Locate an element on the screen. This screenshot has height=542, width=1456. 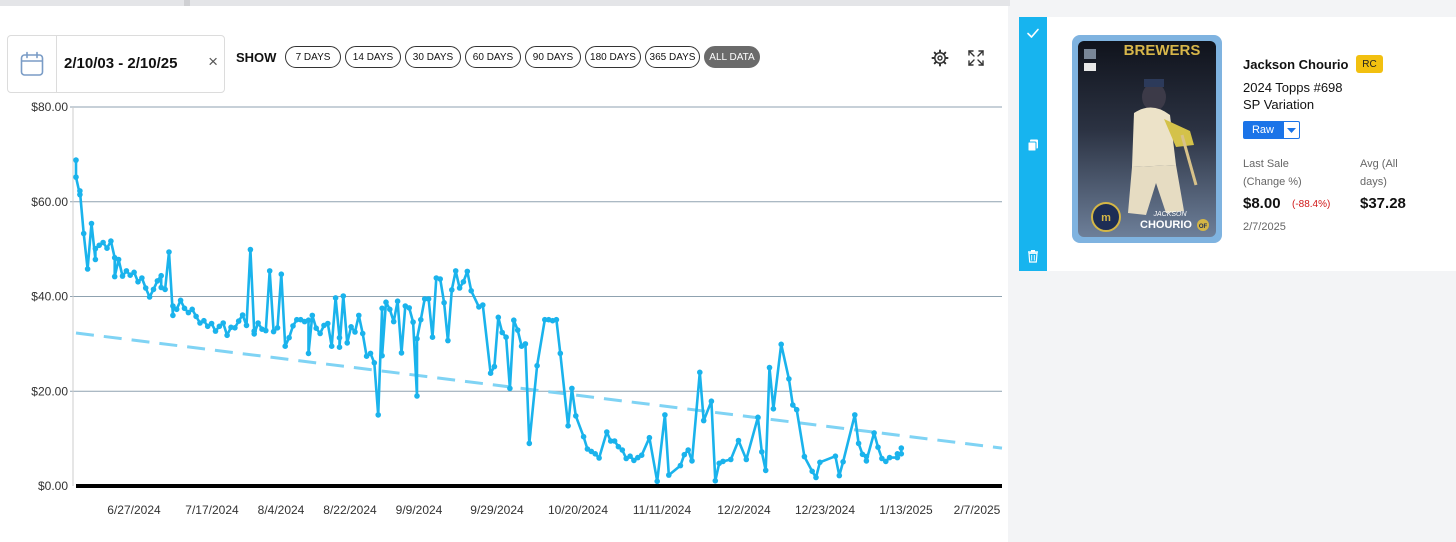
range-60-days-button: 60 DAYS is located at coordinates (493, 57).